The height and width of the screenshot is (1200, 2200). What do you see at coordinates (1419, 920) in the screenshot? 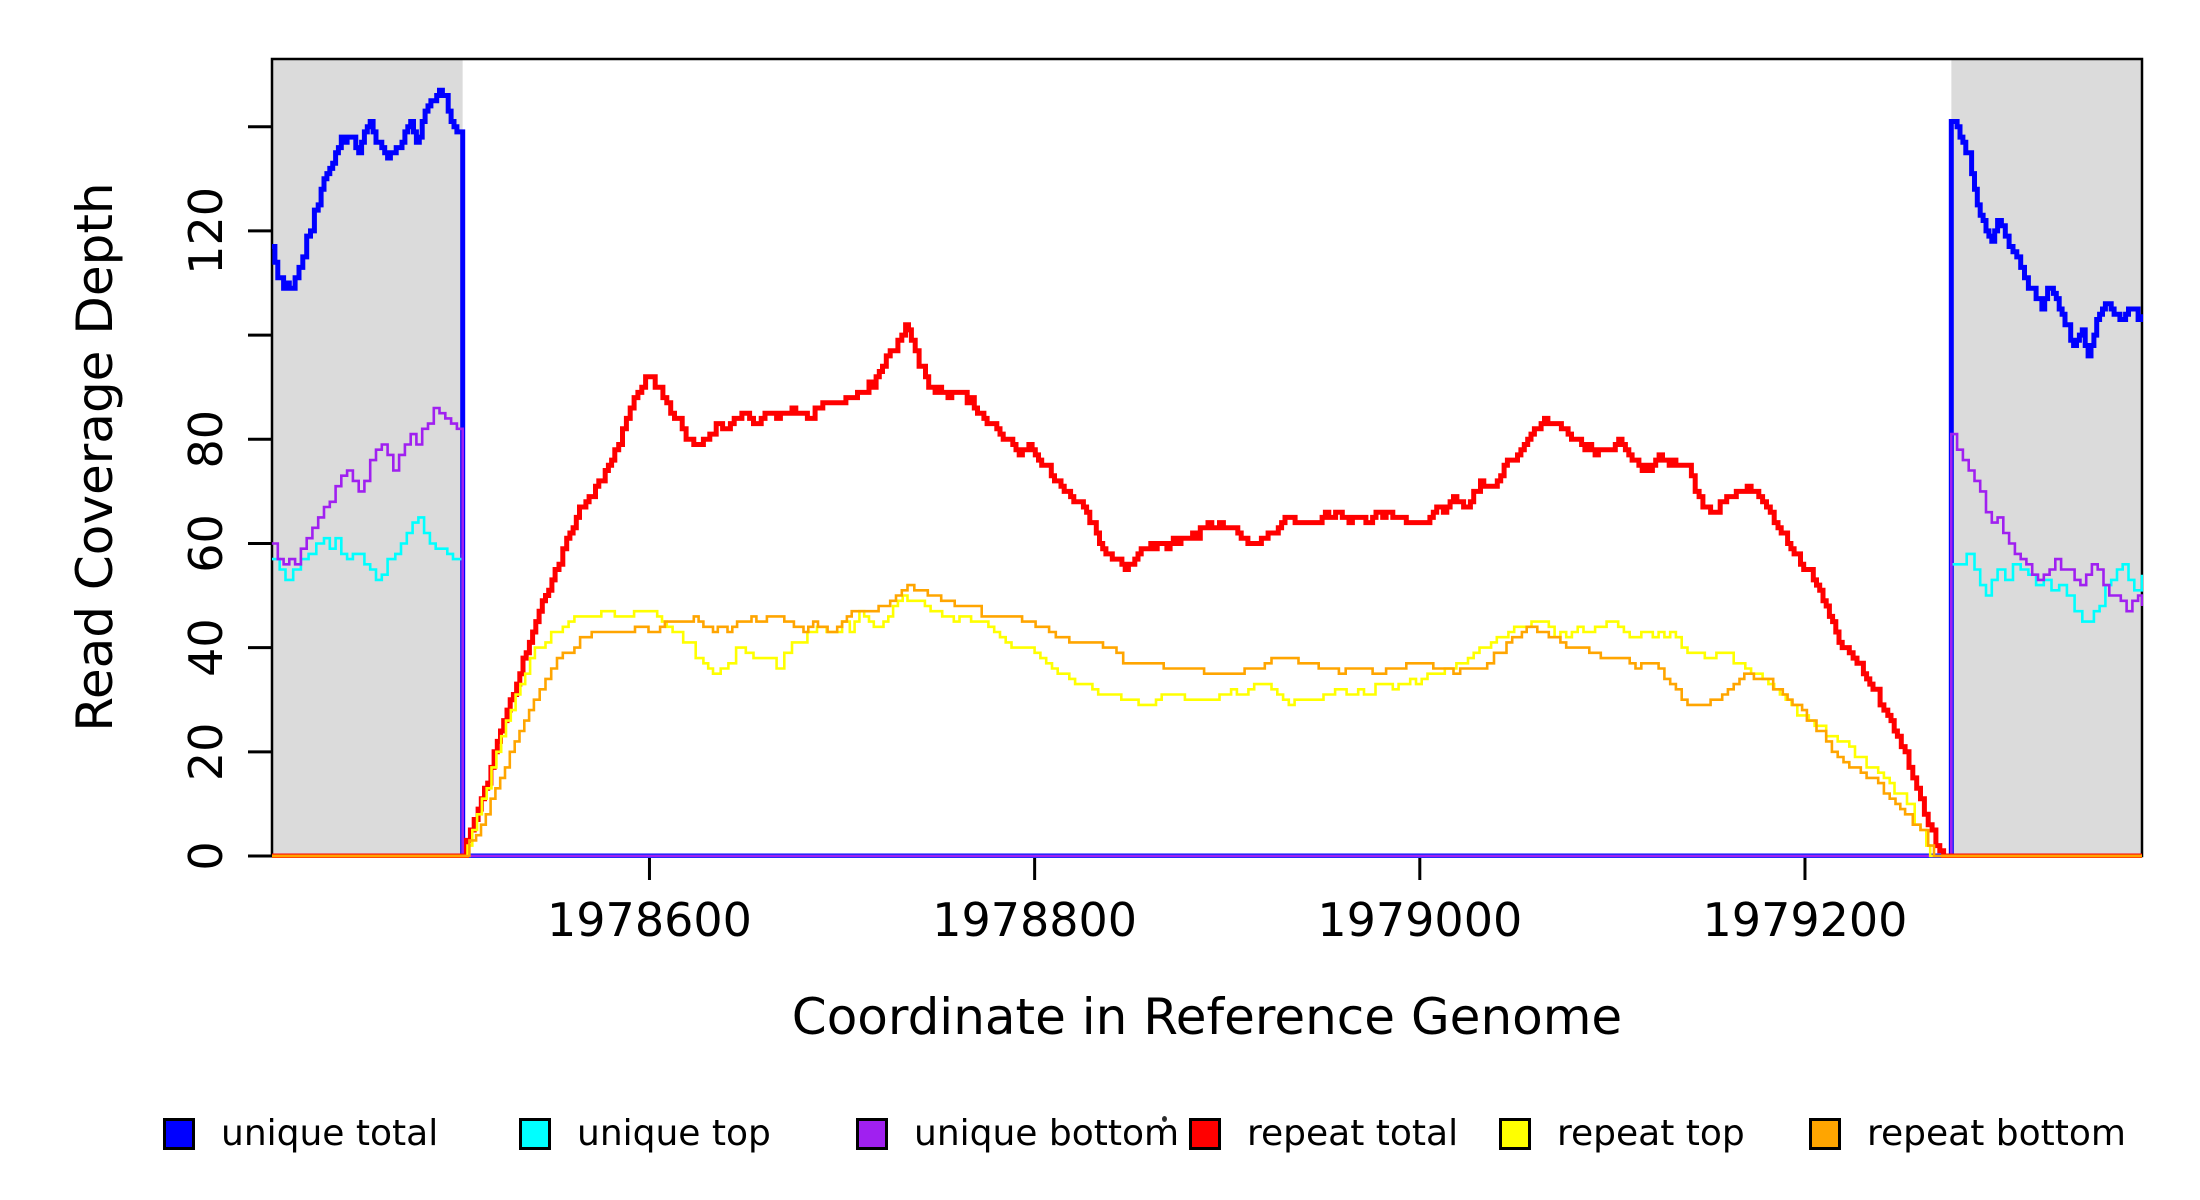
I see `x-tick-label: 1979000` at bounding box center [1419, 920].